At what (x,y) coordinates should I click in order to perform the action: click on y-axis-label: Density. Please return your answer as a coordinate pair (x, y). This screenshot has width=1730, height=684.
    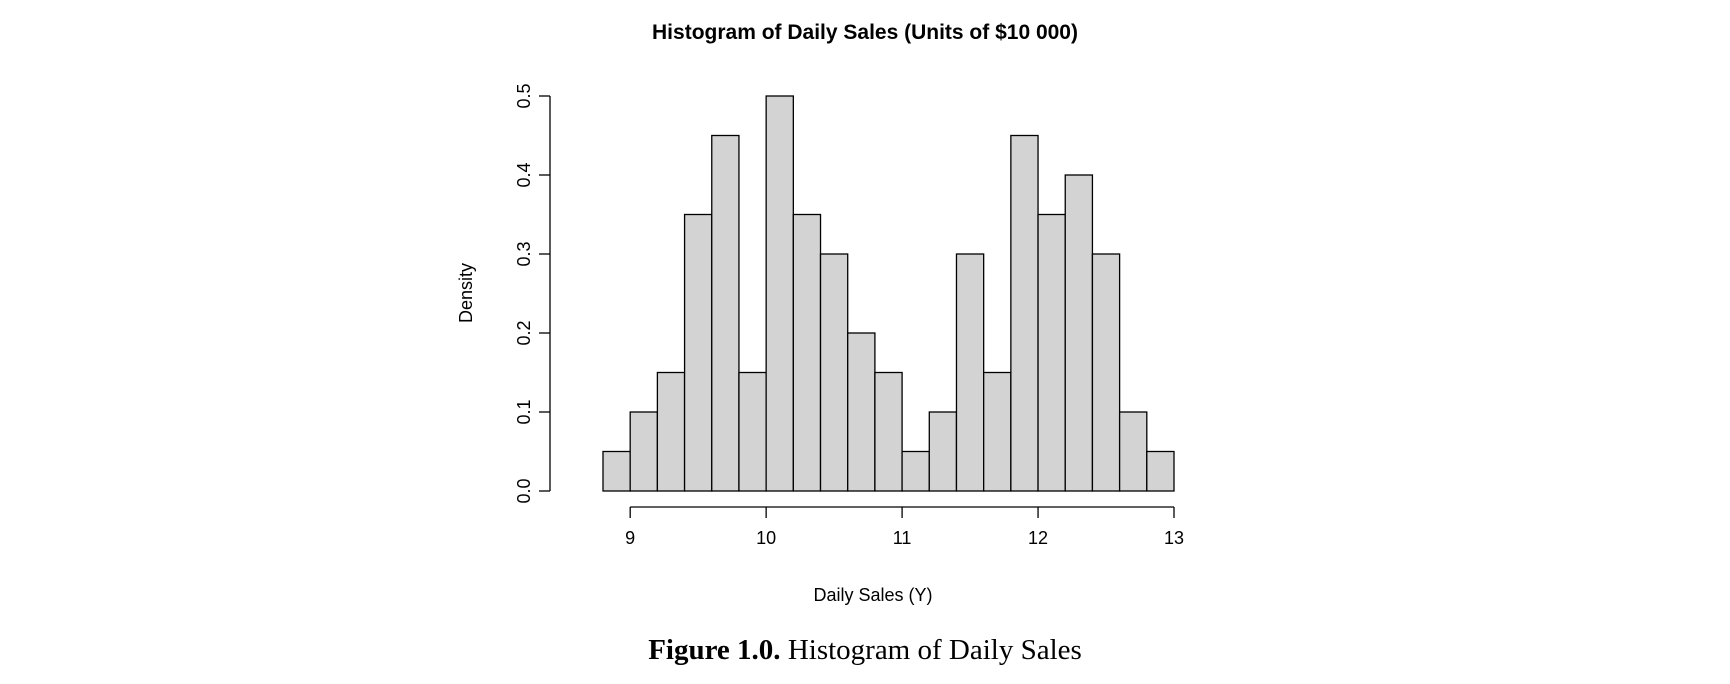
    Looking at the image, I should click on (466, 293).